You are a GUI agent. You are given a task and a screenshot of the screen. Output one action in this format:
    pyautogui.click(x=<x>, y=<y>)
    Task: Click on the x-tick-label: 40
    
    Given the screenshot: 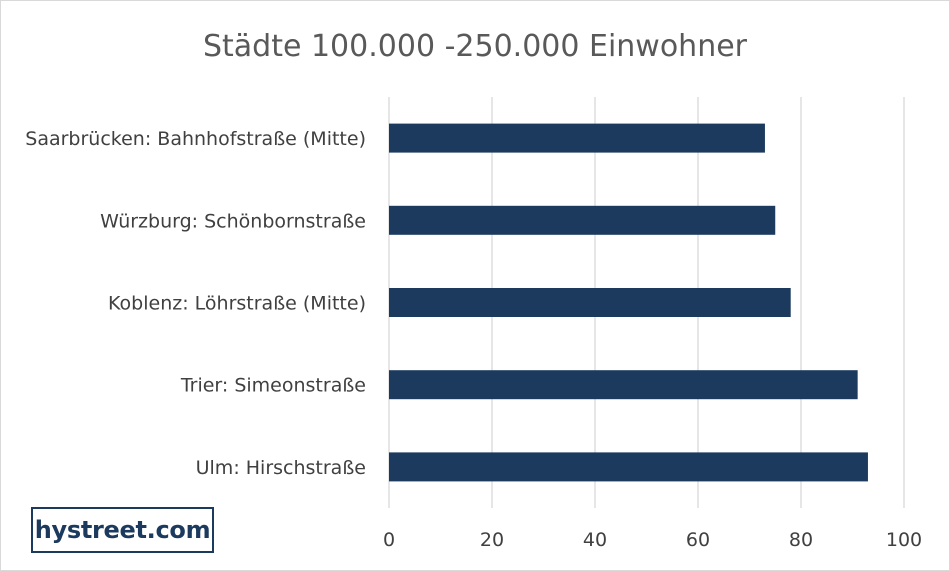 What is the action you would take?
    pyautogui.click(x=595, y=540)
    